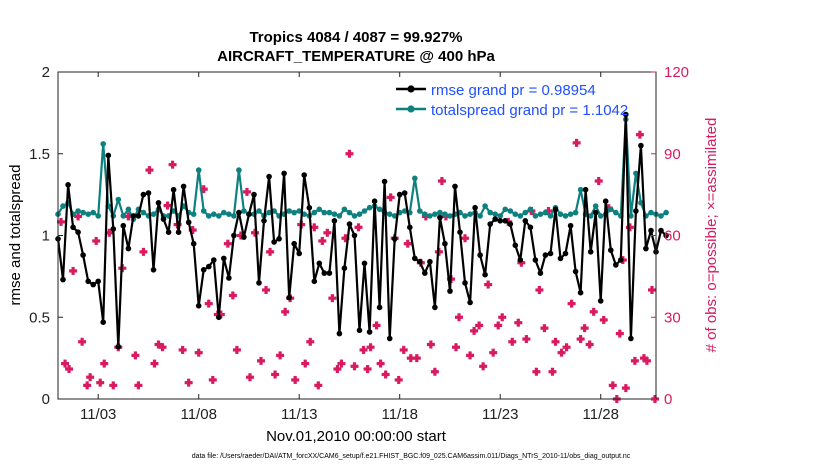 The image size is (830, 470). I want to click on chart-title-line-1: Tropics 4084 / 4087 = 99.927%, so click(355, 37).